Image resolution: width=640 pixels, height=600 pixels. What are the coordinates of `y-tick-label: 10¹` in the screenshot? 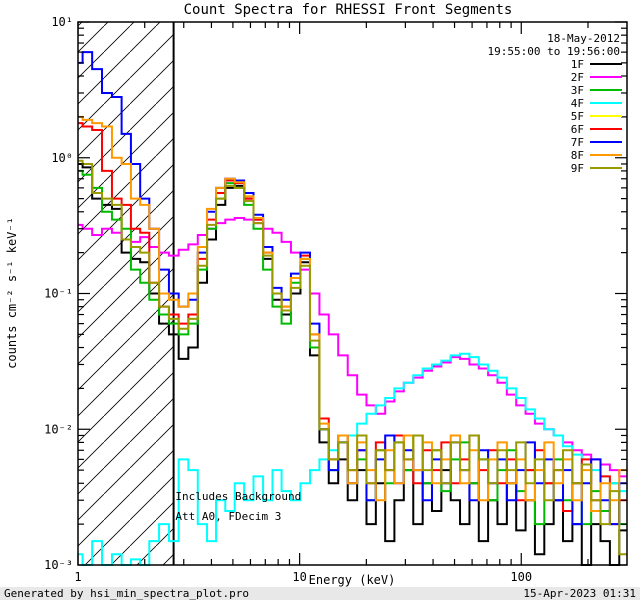 It's located at (62, 22).